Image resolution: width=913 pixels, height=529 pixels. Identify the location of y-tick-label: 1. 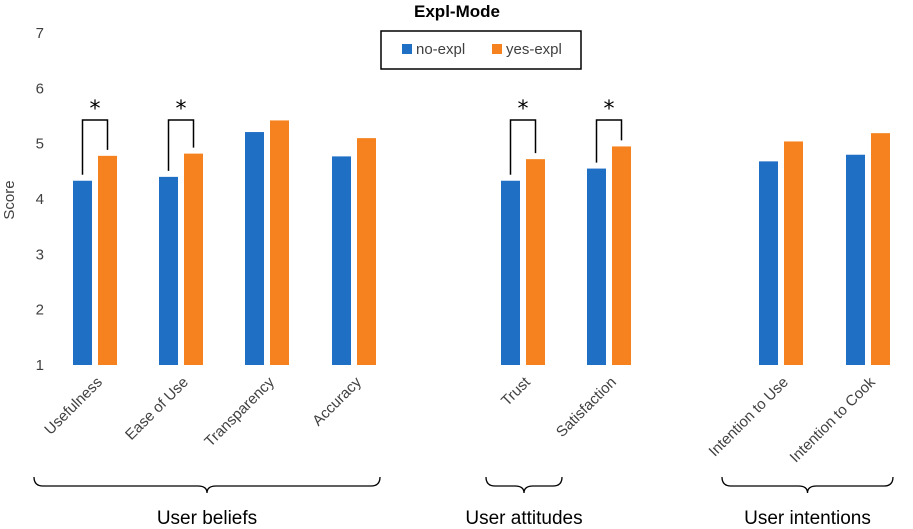
(40, 365).